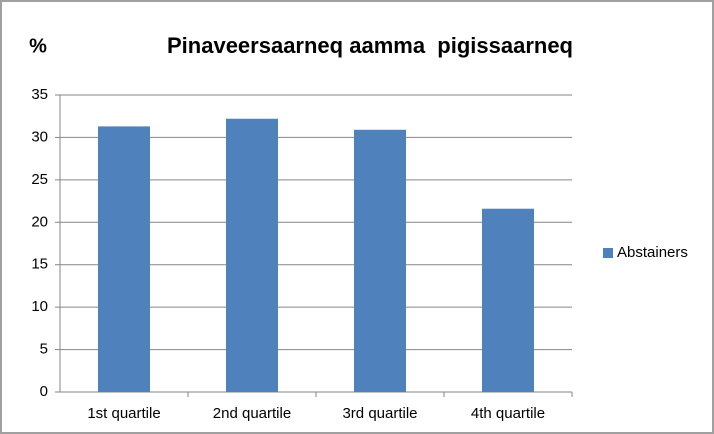 The image size is (714, 434). I want to click on x-tick-label: 4th quartile, so click(508, 413).